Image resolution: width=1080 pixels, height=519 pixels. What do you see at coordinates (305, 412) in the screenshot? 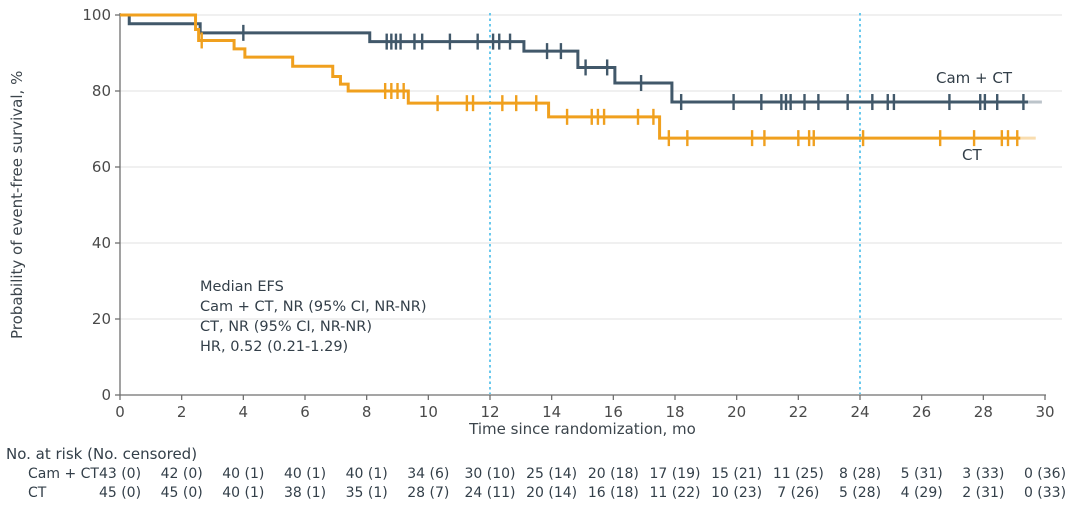
I see `x-tick-label: 6` at bounding box center [305, 412].